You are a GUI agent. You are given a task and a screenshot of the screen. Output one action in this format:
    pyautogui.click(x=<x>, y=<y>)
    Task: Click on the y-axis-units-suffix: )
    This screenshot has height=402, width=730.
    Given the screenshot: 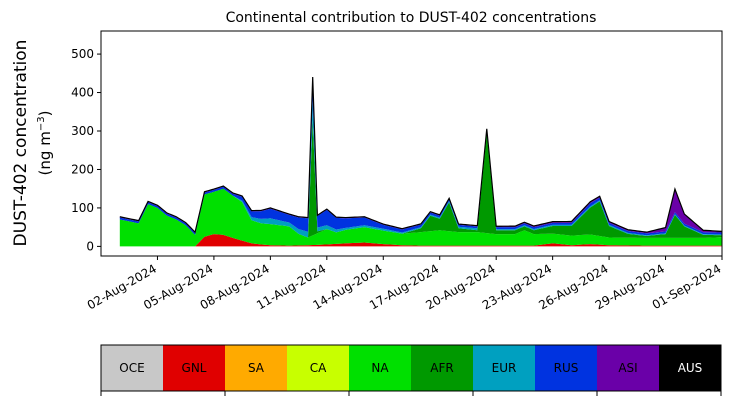 What is the action you would take?
    pyautogui.click(x=45, y=114)
    